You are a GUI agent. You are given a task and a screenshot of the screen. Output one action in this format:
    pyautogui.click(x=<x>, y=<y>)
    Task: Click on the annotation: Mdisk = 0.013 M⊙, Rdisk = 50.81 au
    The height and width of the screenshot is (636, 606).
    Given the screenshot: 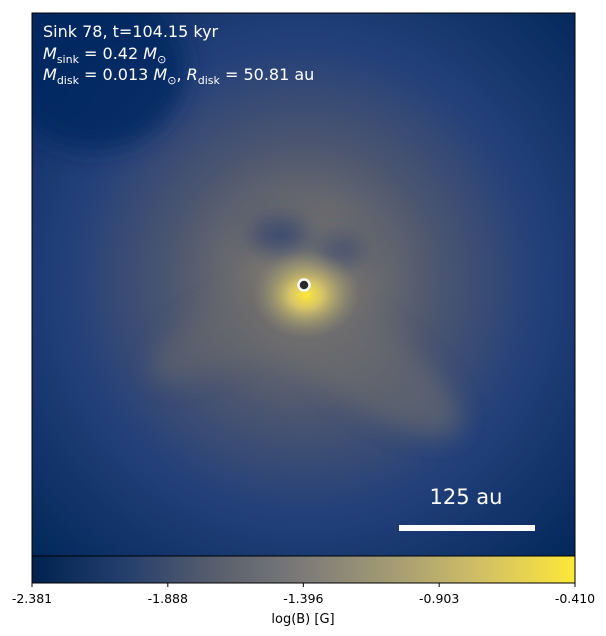 What is the action you would take?
    pyautogui.click(x=178, y=76)
    